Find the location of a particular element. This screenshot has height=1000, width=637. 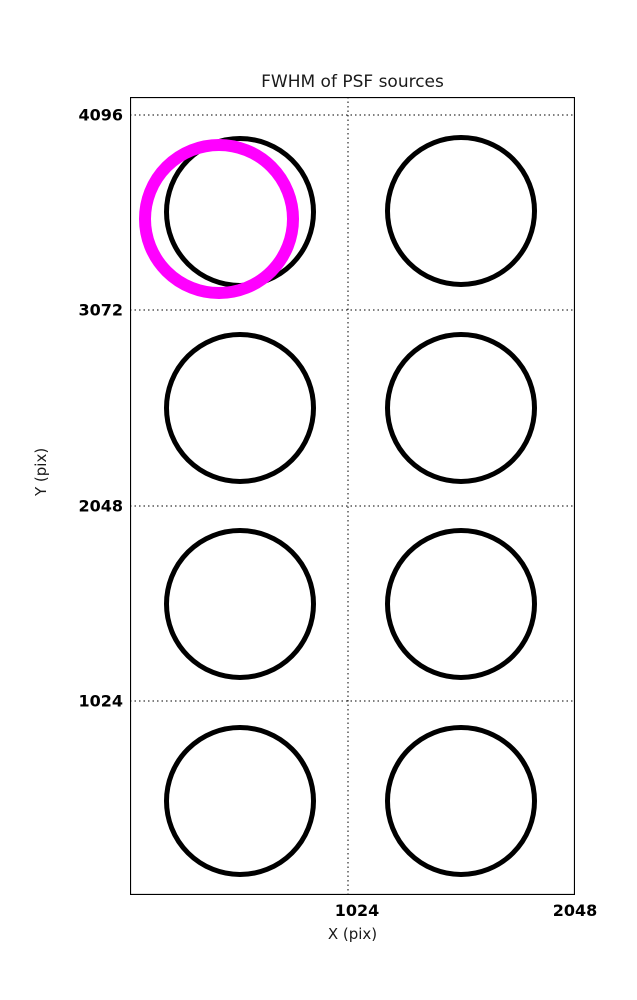

x-axis-tick-labels: 1024 2048 is located at coordinates (318, 916).